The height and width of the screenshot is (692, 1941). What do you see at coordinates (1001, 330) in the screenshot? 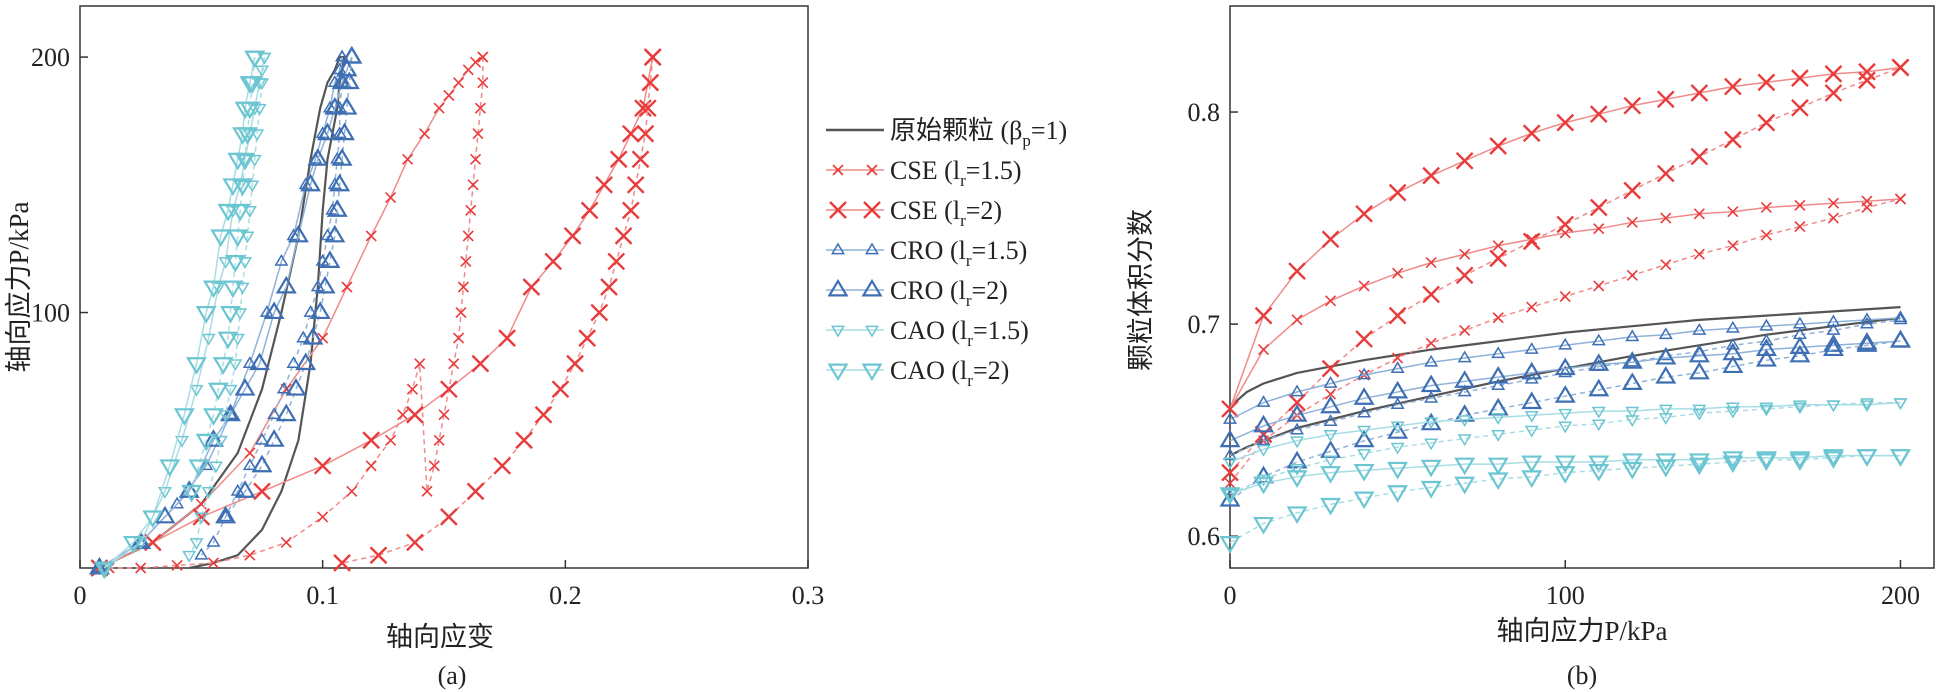
I see `legend-label-tail: =1.5)` at bounding box center [1001, 330].